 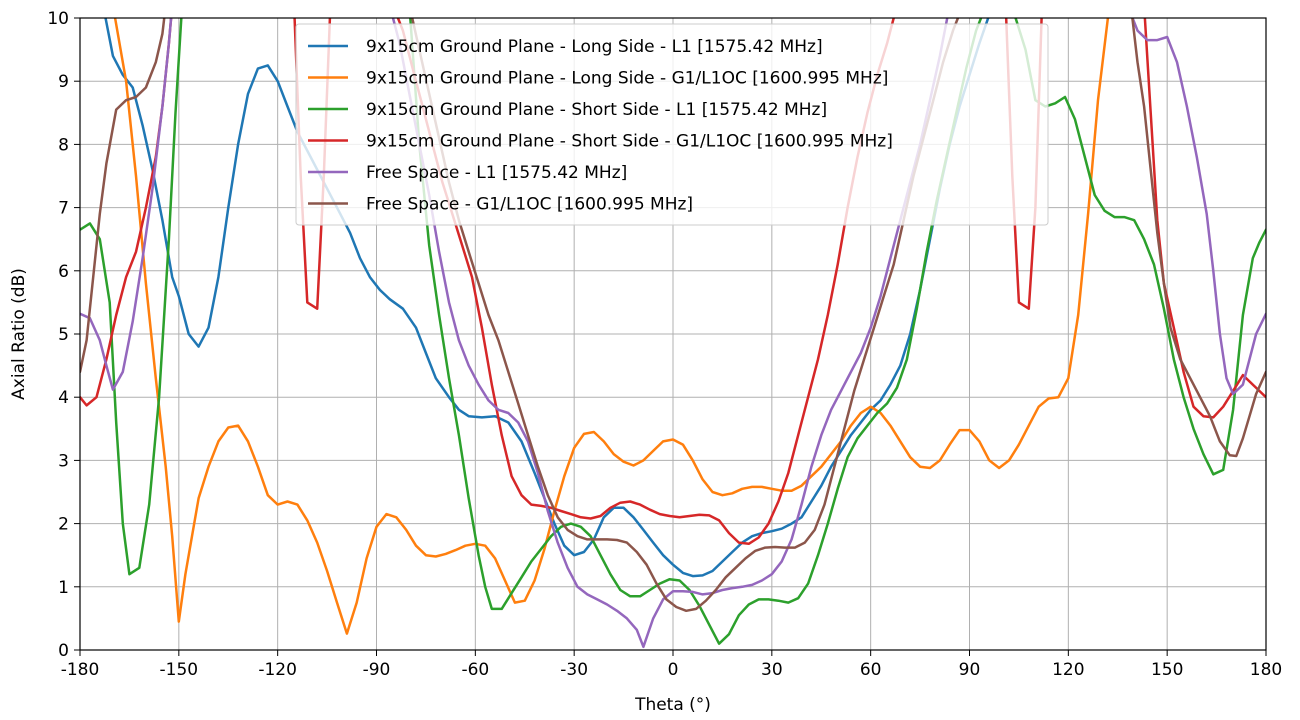 I want to click on y-axis-label: Axial Ratio (dB), so click(x=19, y=334).